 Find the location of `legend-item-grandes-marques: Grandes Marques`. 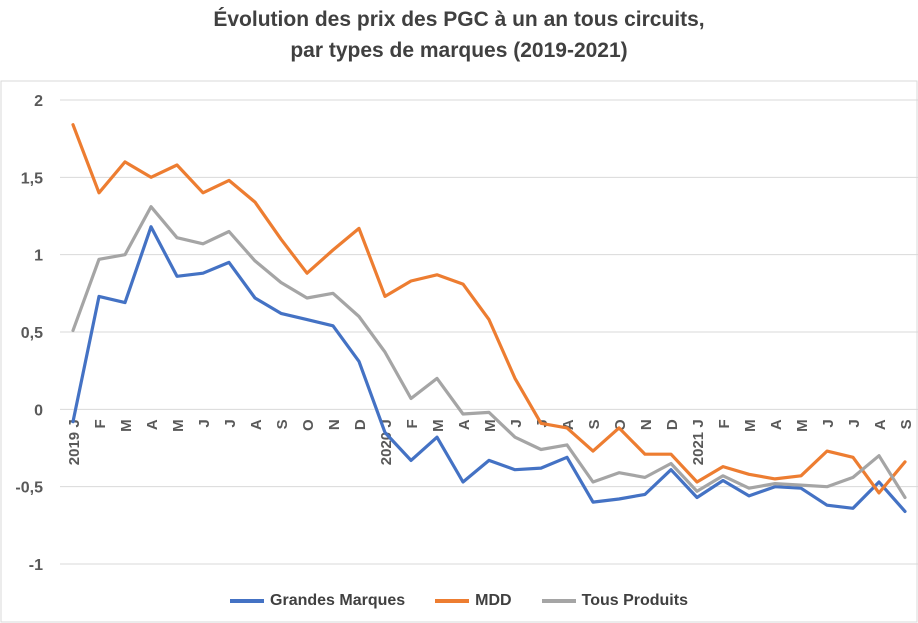

legend-item-grandes-marques: Grandes Marques is located at coordinates (317, 601).